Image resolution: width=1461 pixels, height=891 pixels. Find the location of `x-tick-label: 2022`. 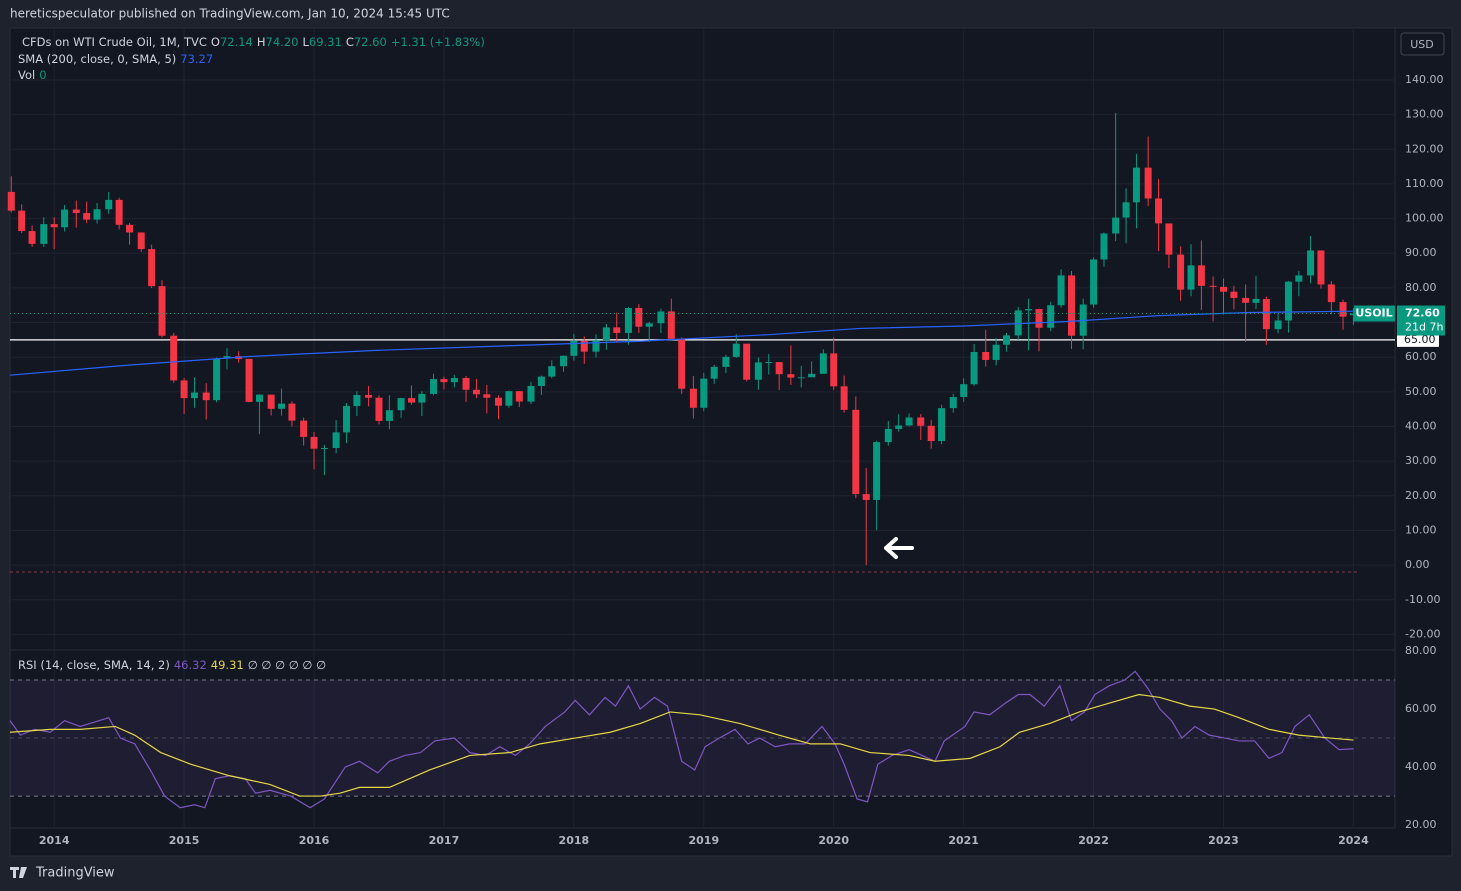

x-tick-label: 2022 is located at coordinates (1093, 840).